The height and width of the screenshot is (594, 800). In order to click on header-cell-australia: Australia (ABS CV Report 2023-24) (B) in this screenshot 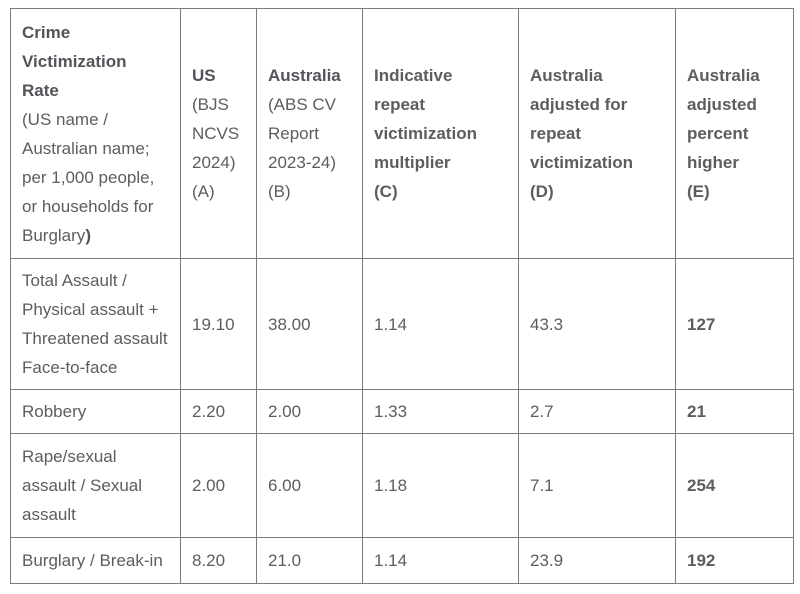, I will do `click(309, 133)`.